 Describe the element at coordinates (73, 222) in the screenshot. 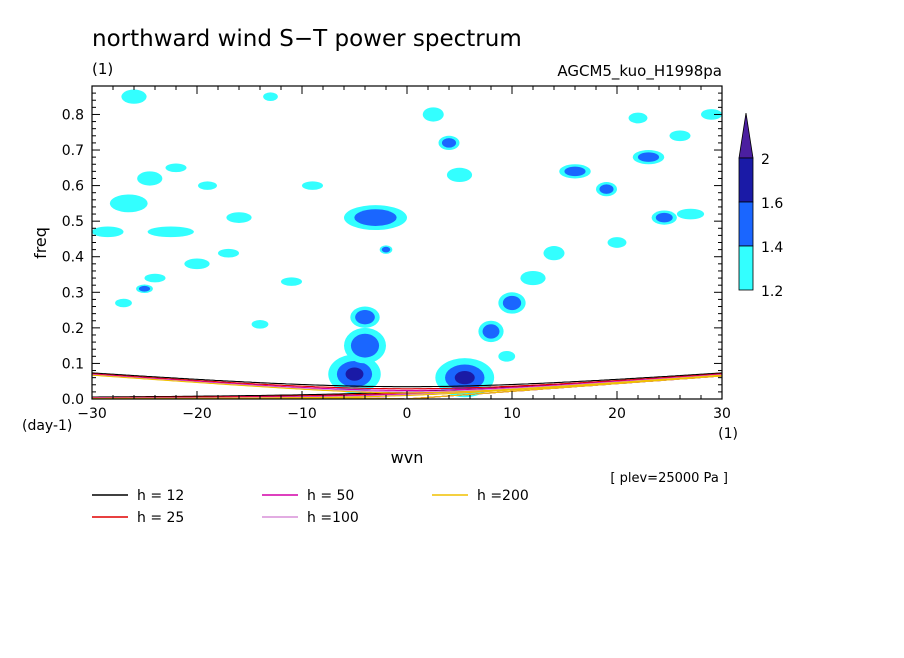

I see `y-tick-label: 0.5` at that location.